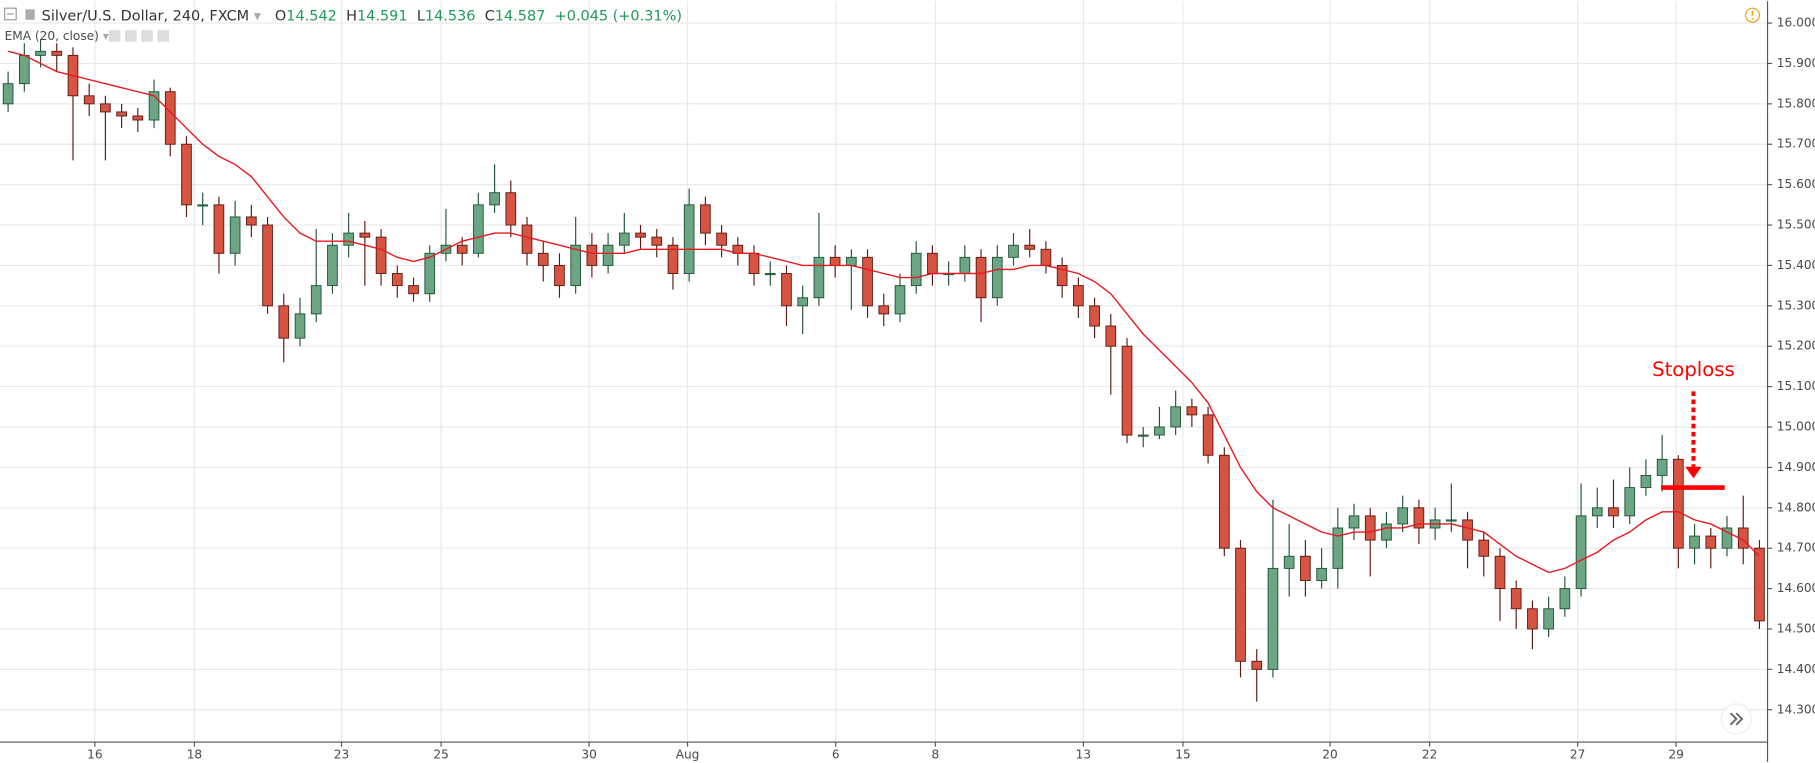 The width and height of the screenshot is (1815, 763). What do you see at coordinates (341, 754) in the screenshot?
I see `x-tick-label: 23` at bounding box center [341, 754].